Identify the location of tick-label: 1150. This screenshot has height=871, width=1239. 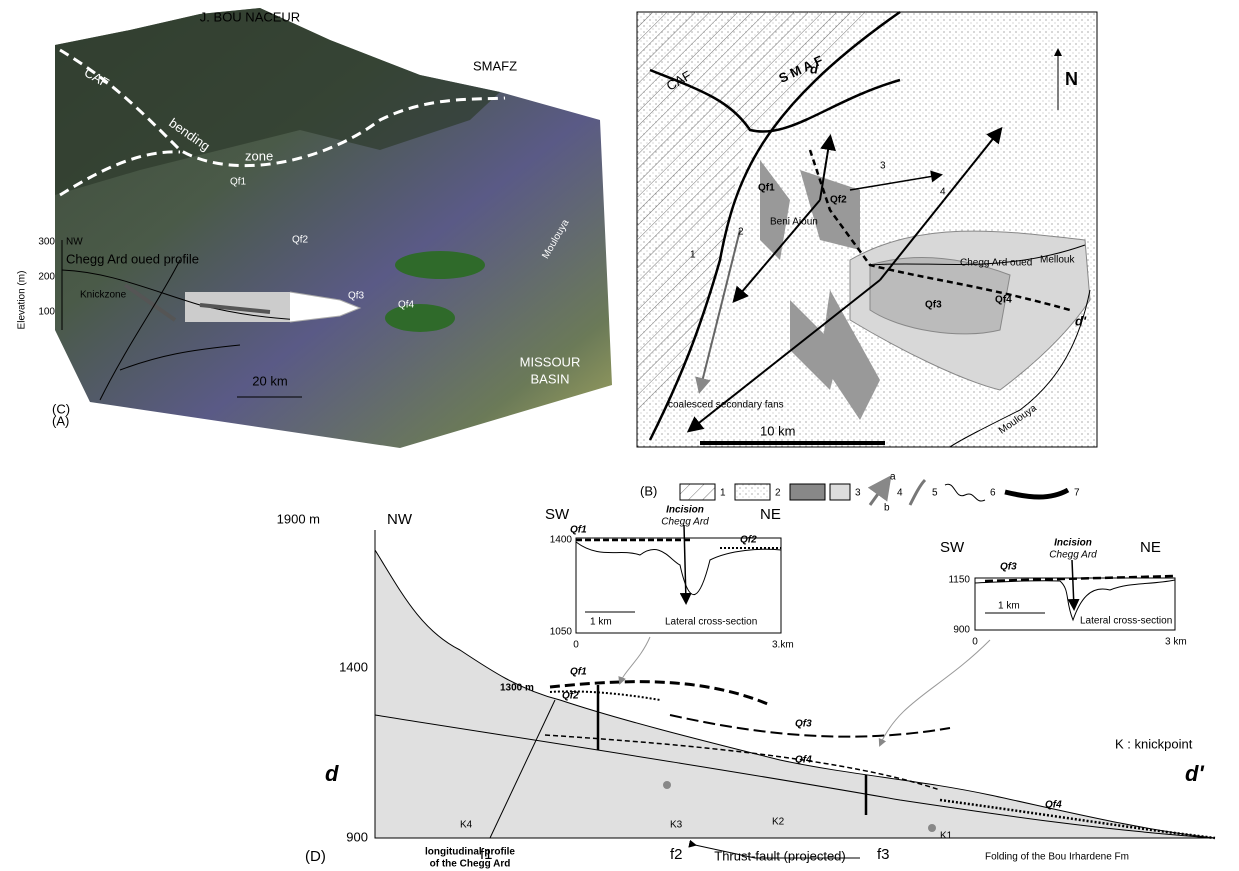
(959, 580).